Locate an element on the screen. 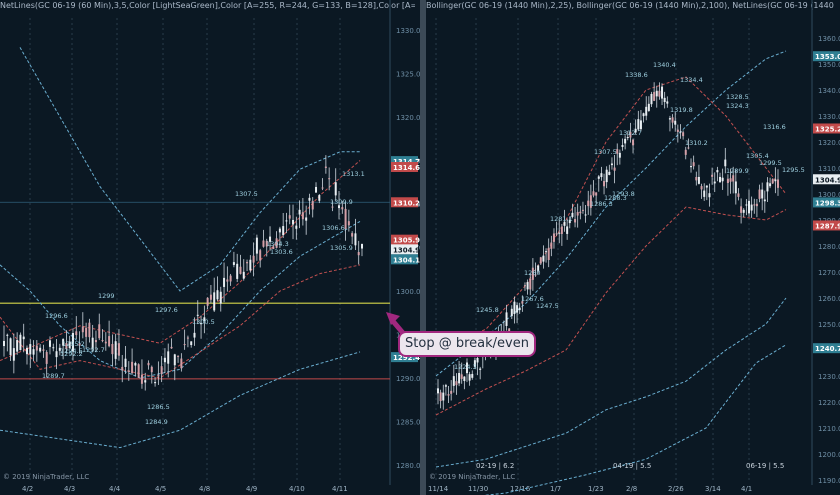 This screenshot has height=495, width=840. x-tick-label: 2/8 is located at coordinates (631, 489).